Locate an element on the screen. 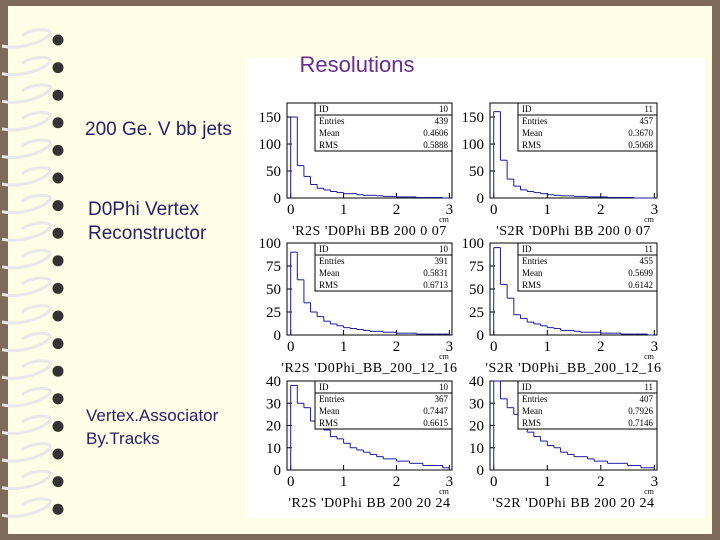 This screenshot has height=540, width=720. stats-value: 0.4606 is located at coordinates (435, 133).